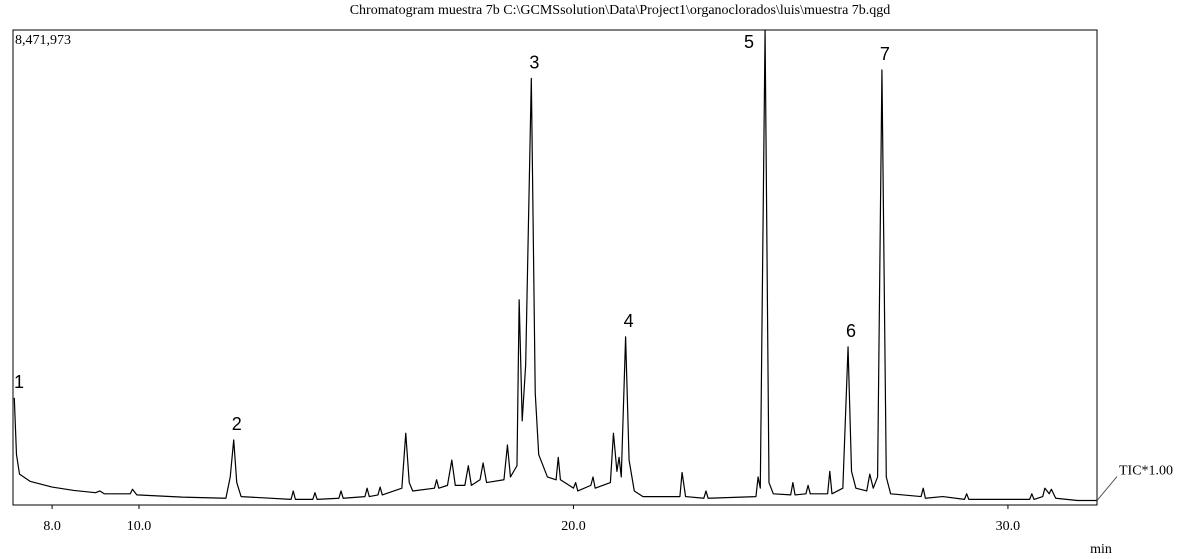 Image resolution: width=1204 pixels, height=559 pixels. Describe the element at coordinates (237, 424) in the screenshot. I see `peak-label: 2` at that location.